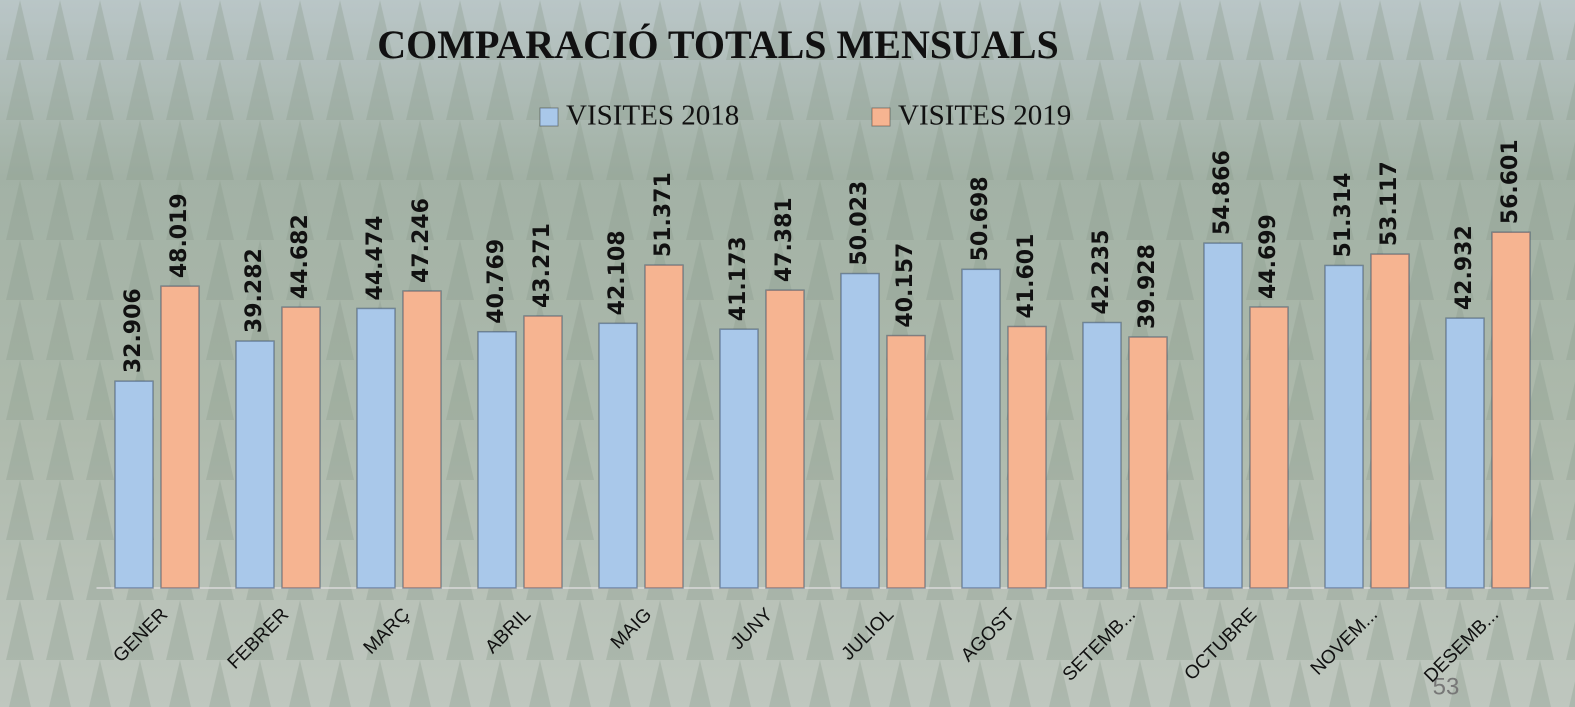  I want to click on value-label: 47.246, so click(421, 240).